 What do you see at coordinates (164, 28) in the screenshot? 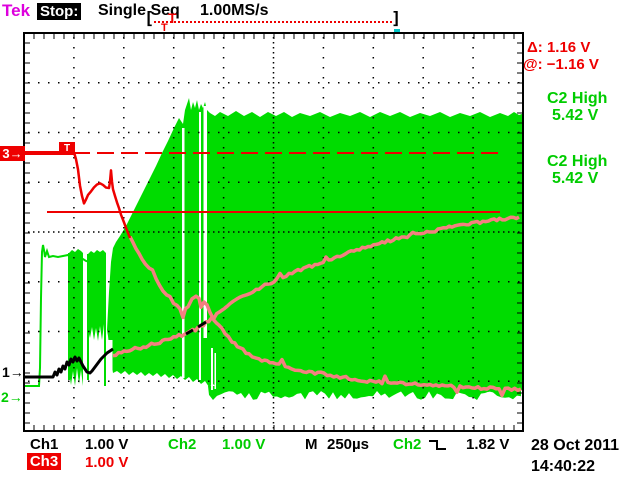
I see `trigger-position-top-marker: T` at bounding box center [164, 28].